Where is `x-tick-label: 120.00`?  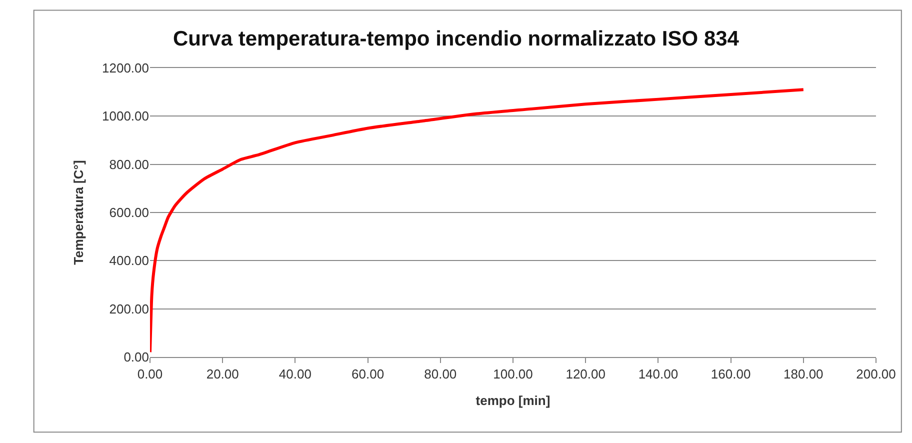 x-tick-label: 120.00 is located at coordinates (586, 374).